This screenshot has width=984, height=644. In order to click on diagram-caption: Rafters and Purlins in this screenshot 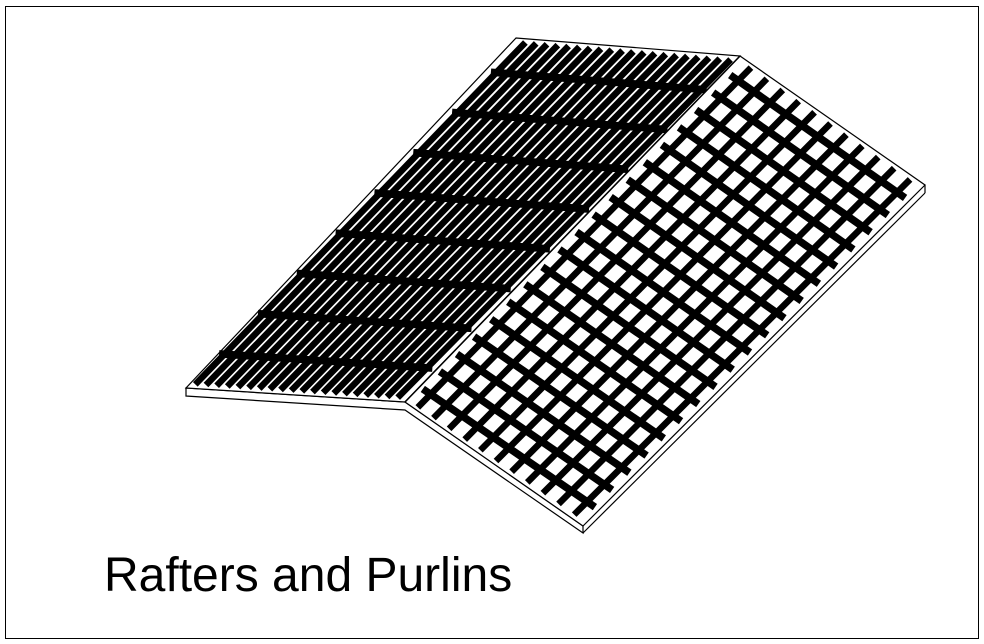, I will do `click(308, 575)`.